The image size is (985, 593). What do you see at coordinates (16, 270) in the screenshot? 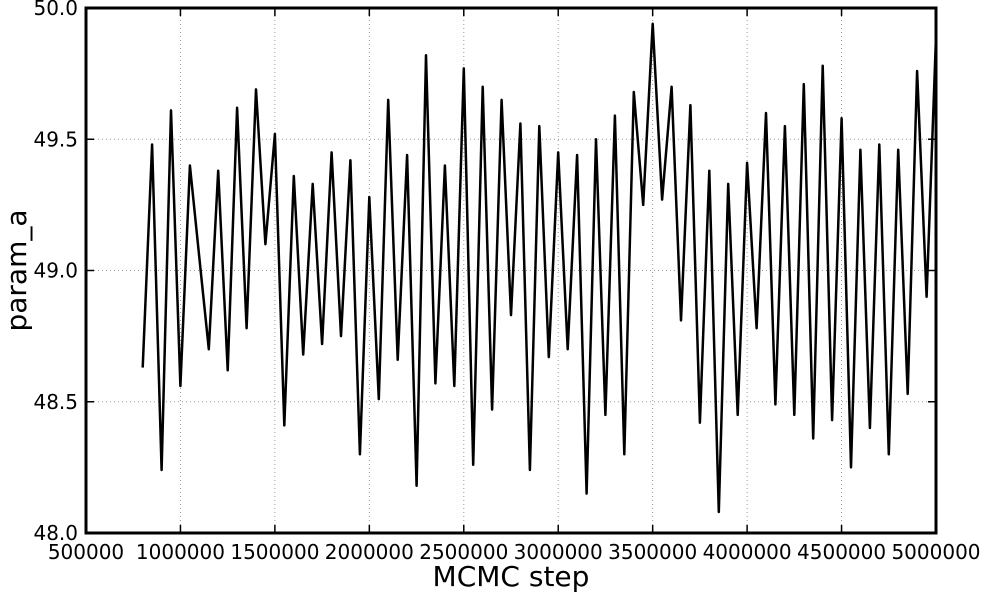
I see `y-axis-title: param_a` at bounding box center [16, 270].